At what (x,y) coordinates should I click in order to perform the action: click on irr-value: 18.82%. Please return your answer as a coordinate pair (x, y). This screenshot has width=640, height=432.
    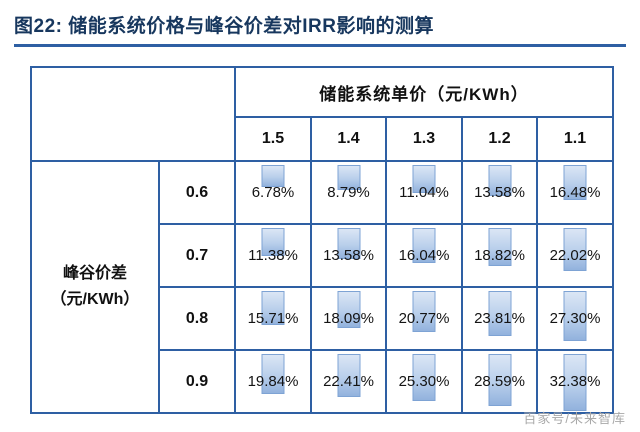
    Looking at the image, I should click on (499, 255).